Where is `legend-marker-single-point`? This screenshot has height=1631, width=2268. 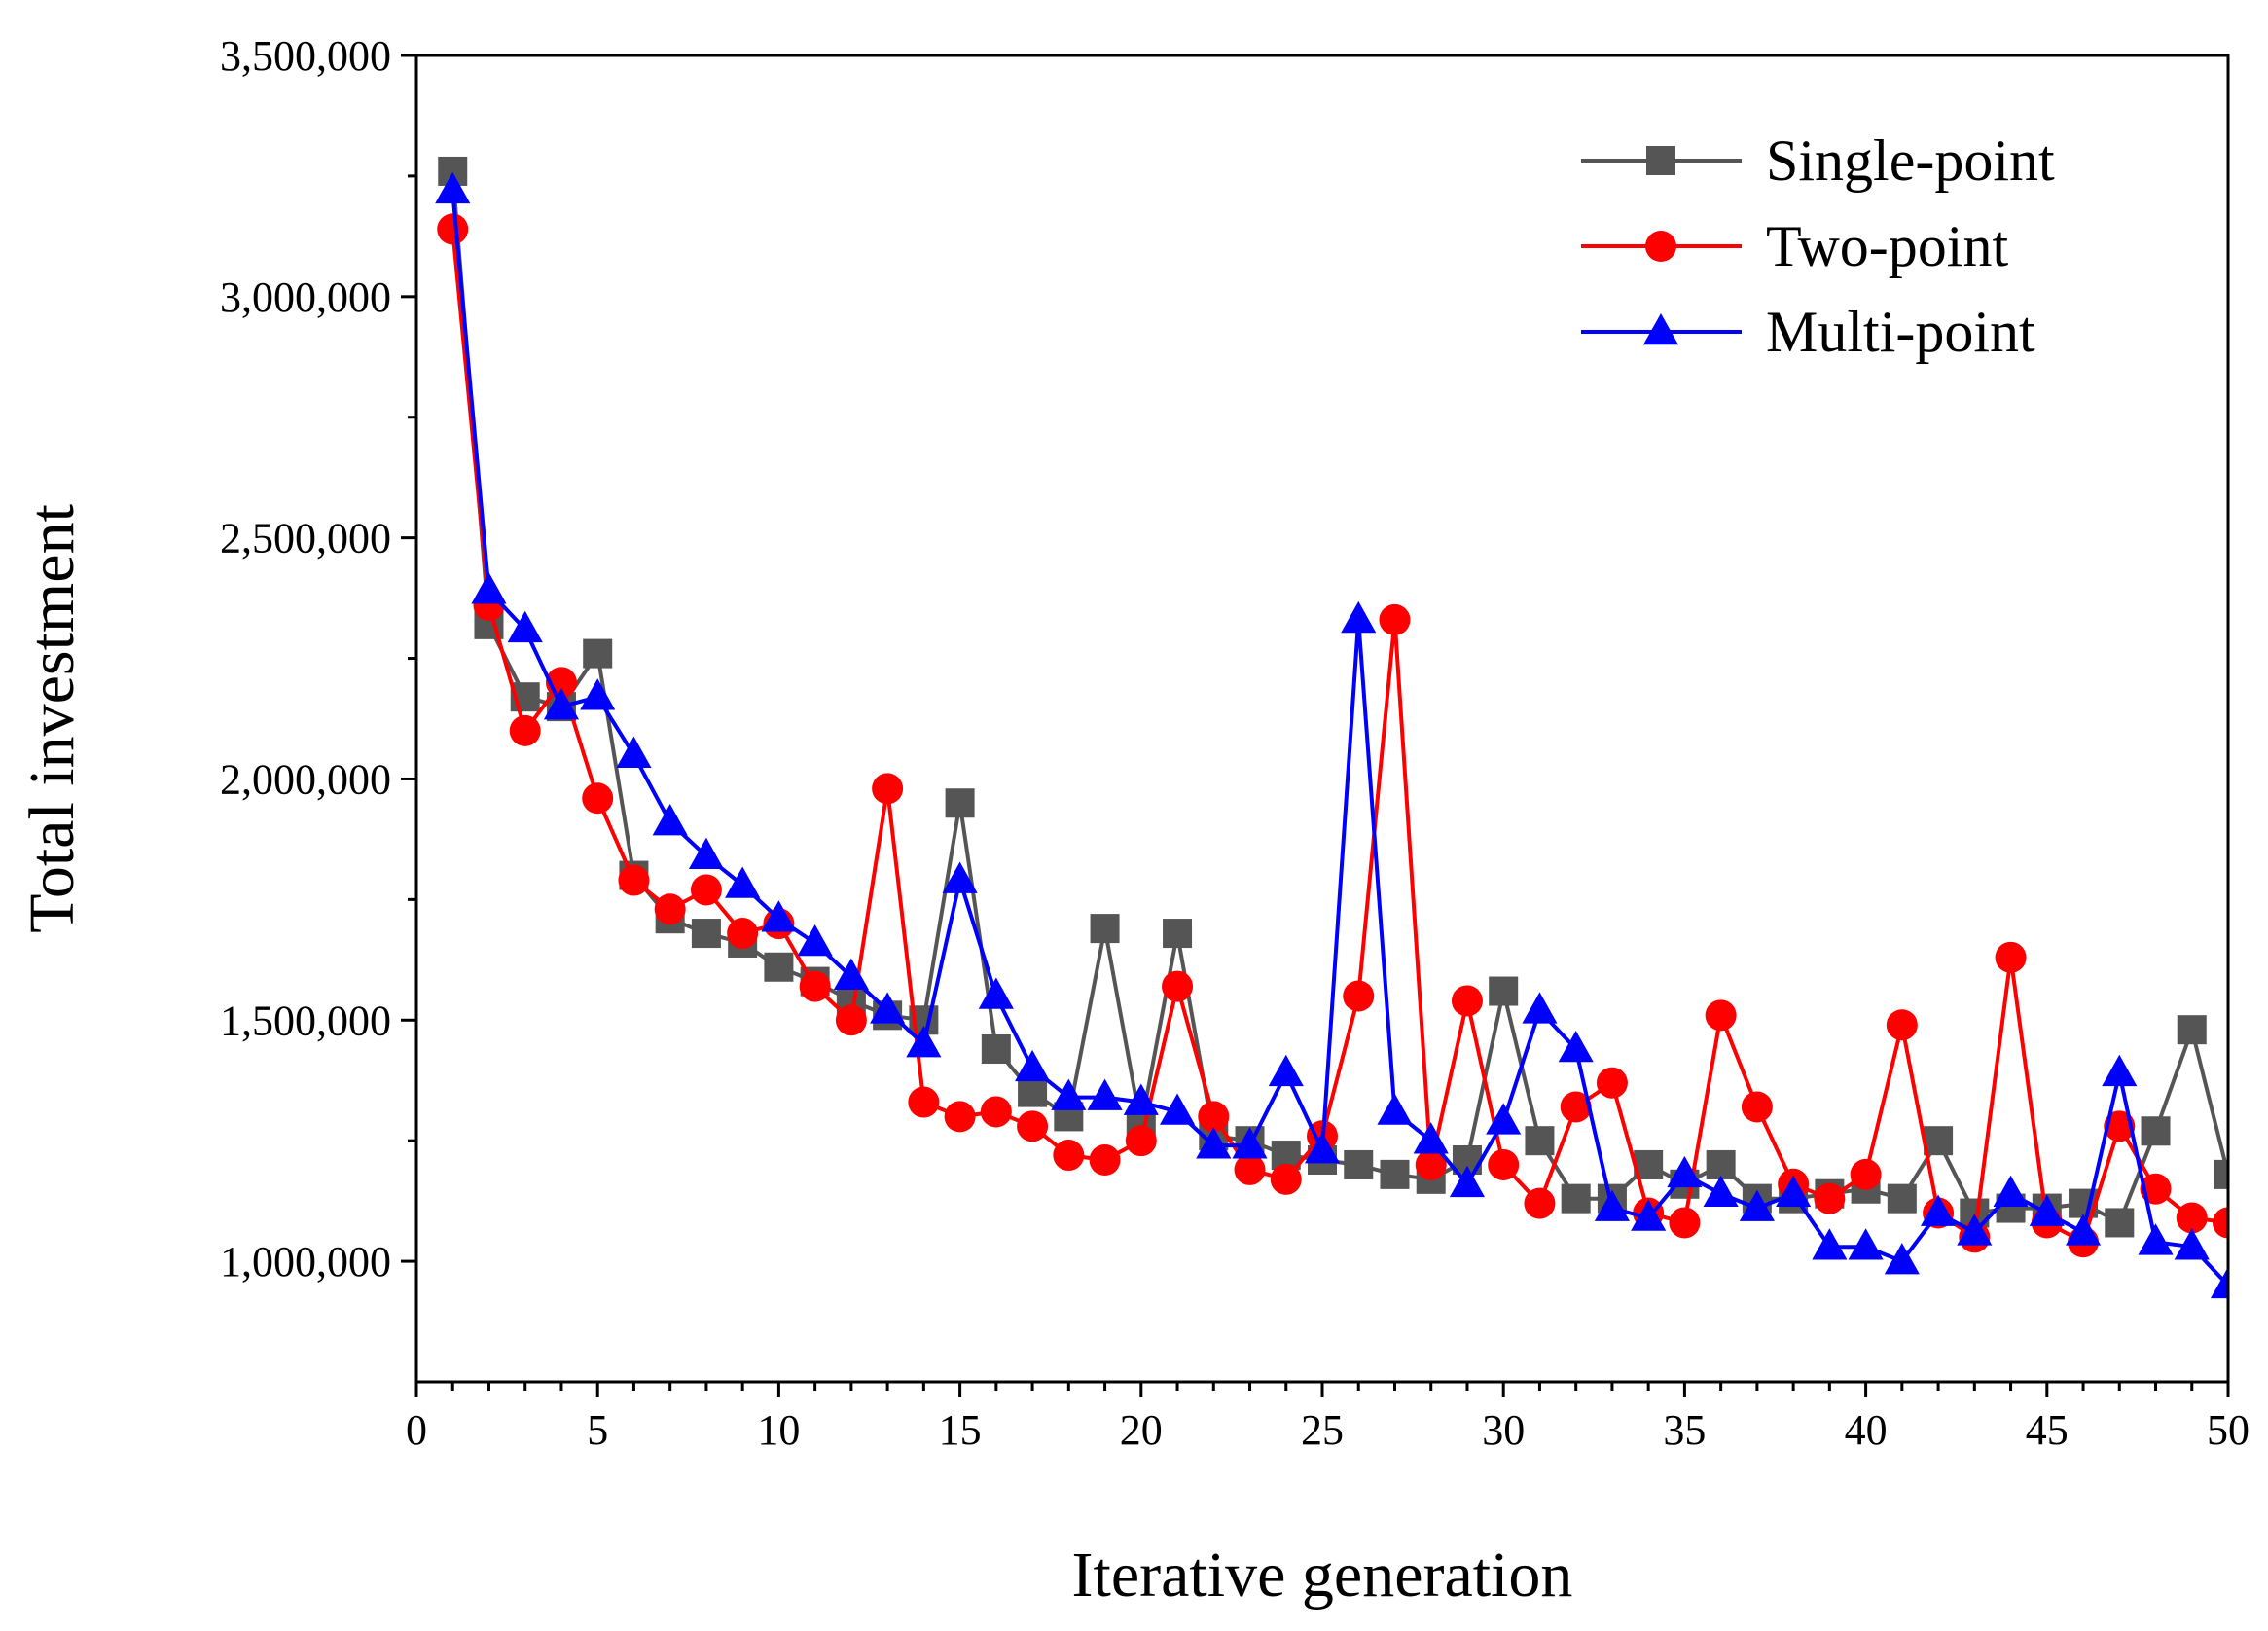
legend-marker-single-point is located at coordinates (1660, 161).